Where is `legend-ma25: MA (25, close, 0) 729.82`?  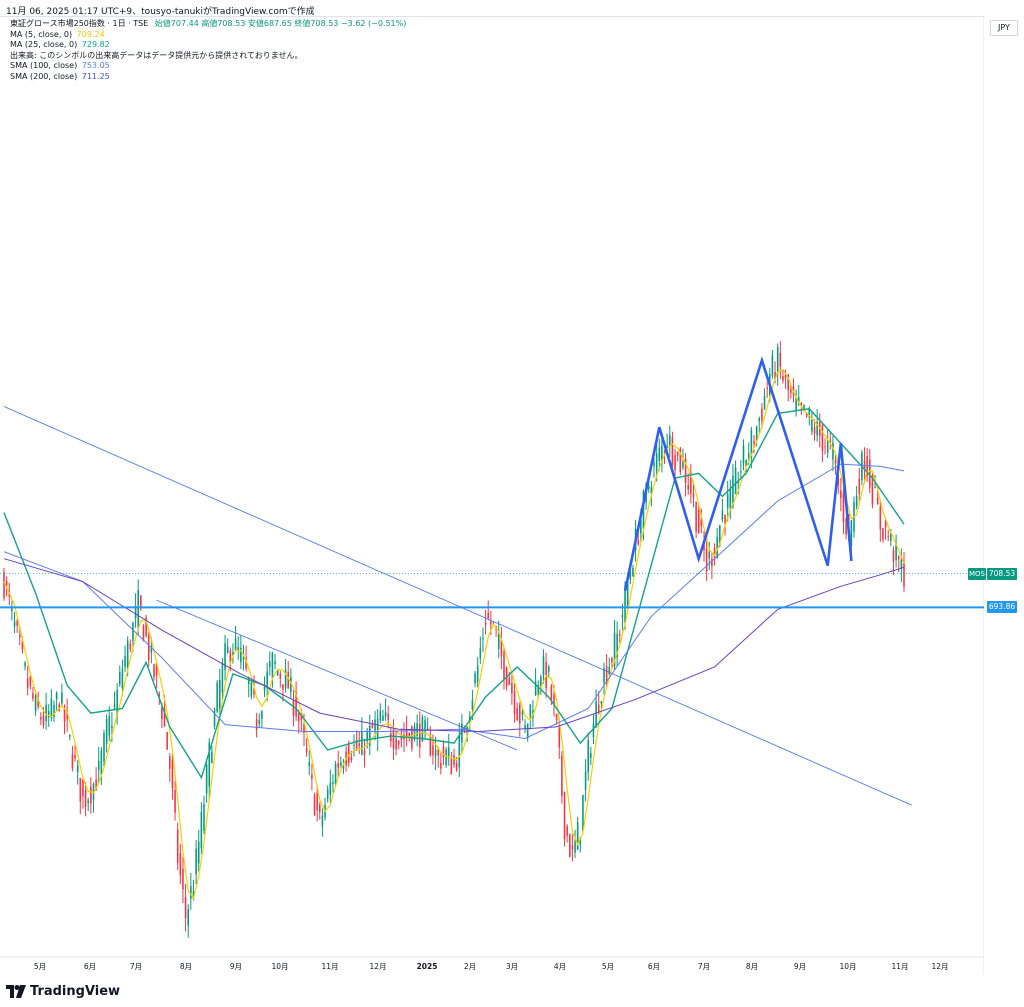
legend-ma25: MA (25, close, 0) 729.82 is located at coordinates (208, 45).